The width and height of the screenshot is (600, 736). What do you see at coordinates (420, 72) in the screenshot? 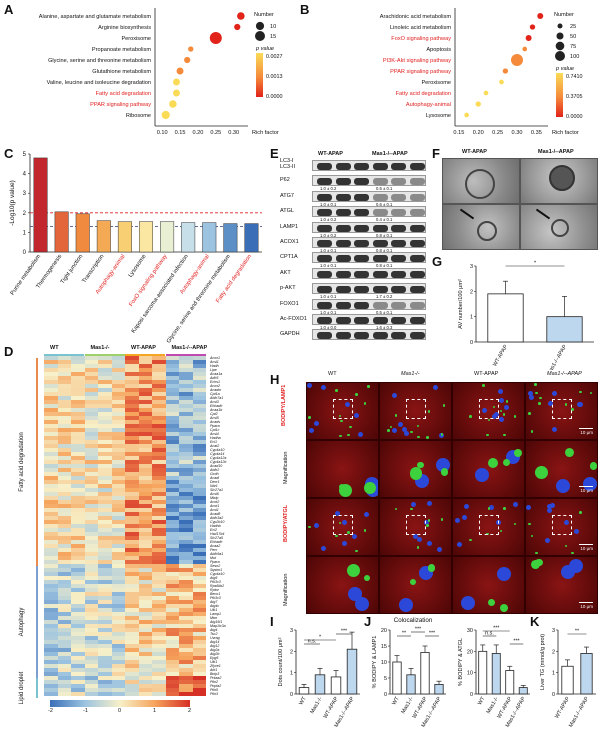
I see `category-label: PPAR signaling pathway` at bounding box center [420, 72].